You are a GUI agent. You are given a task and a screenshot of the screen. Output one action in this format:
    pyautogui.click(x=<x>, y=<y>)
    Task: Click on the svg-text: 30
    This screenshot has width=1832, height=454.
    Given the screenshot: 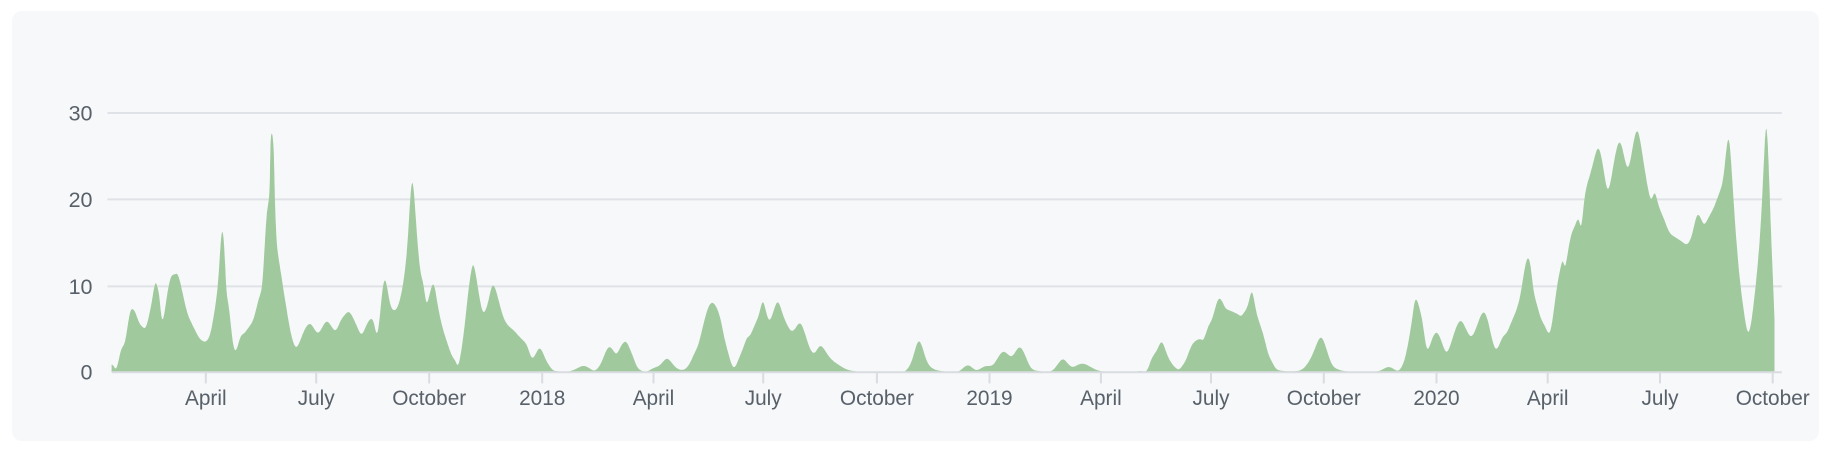 What is the action you would take?
    pyautogui.click(x=81, y=113)
    